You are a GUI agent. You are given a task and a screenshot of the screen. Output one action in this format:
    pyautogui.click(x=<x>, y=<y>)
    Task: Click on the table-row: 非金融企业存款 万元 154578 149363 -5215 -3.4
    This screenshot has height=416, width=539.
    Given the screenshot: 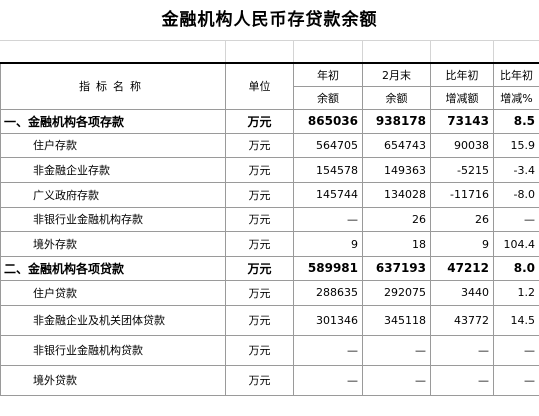 What is the action you would take?
    pyautogui.click(x=269, y=170)
    